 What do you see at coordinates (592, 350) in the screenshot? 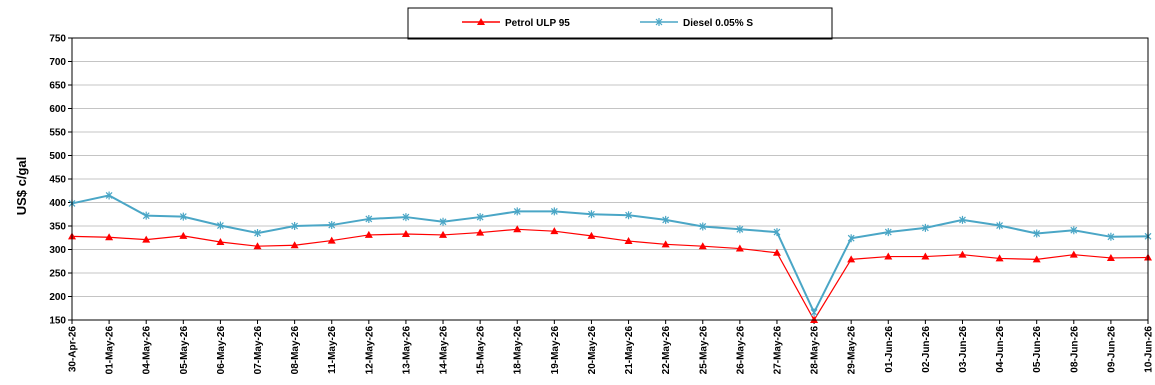
I see `x-tick-label: 20-May-26` at bounding box center [592, 350].